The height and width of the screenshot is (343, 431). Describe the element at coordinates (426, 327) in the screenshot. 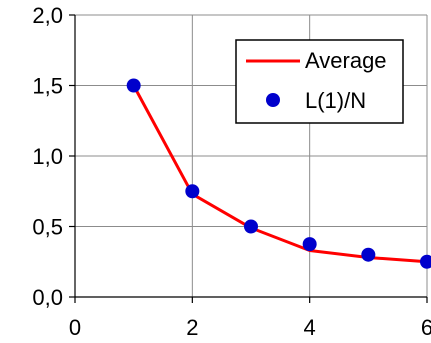

I see `x-tick-label-3: 6` at that location.